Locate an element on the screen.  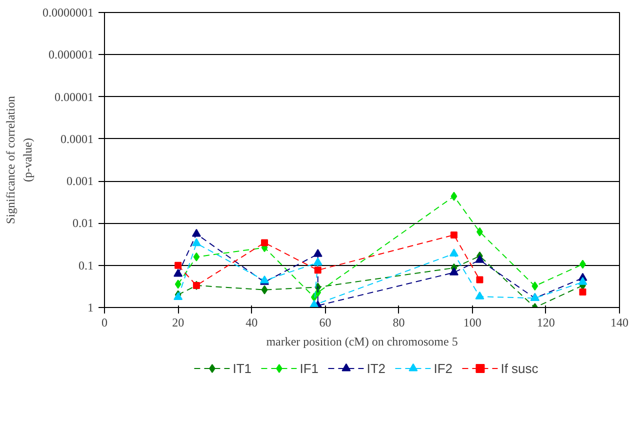
legend-label: IT1 is located at coordinates (242, 368).